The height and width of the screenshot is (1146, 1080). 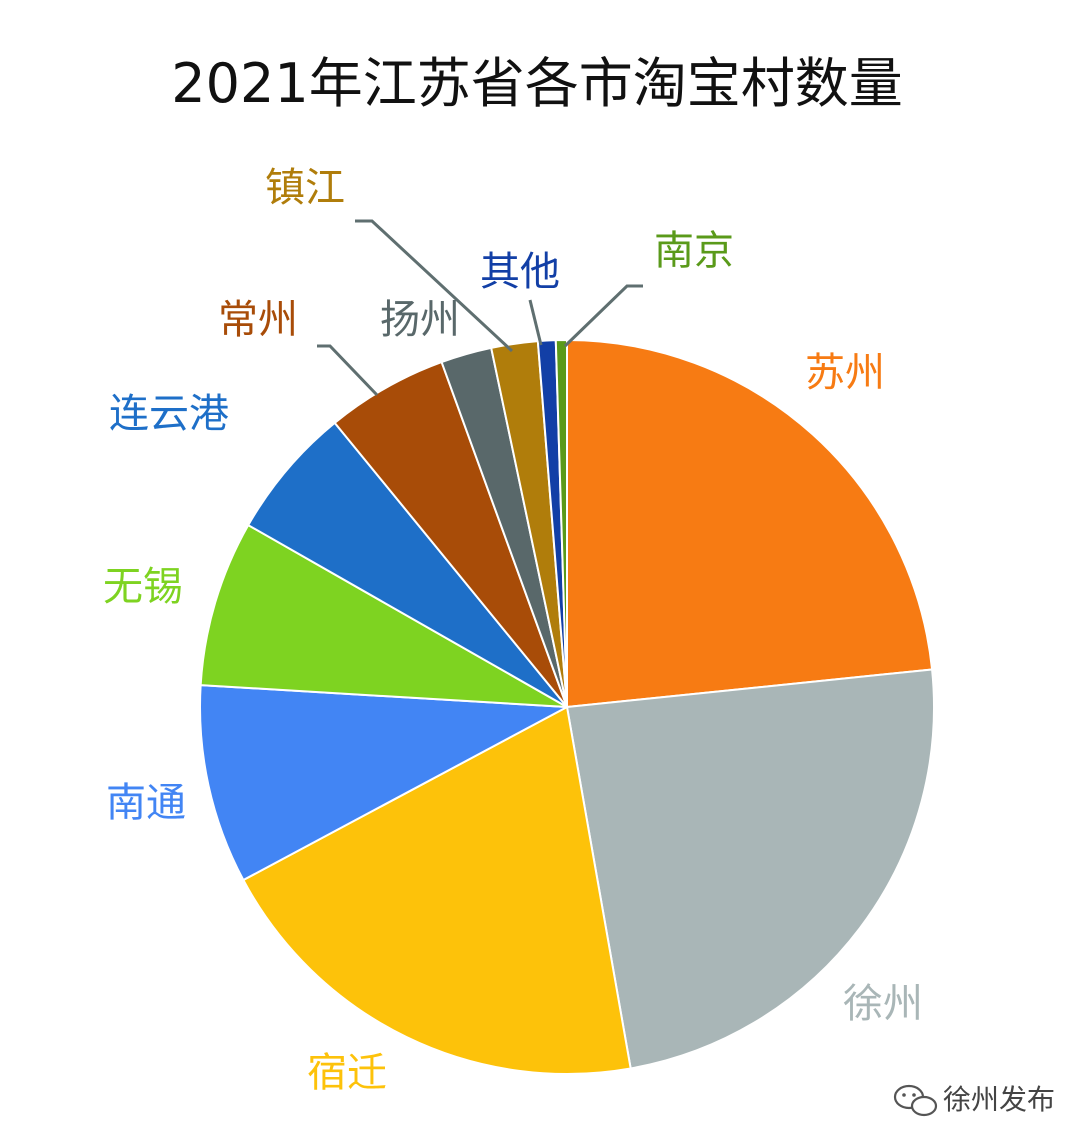 I want to click on slice-label-6: 连云港, so click(x=169, y=414).